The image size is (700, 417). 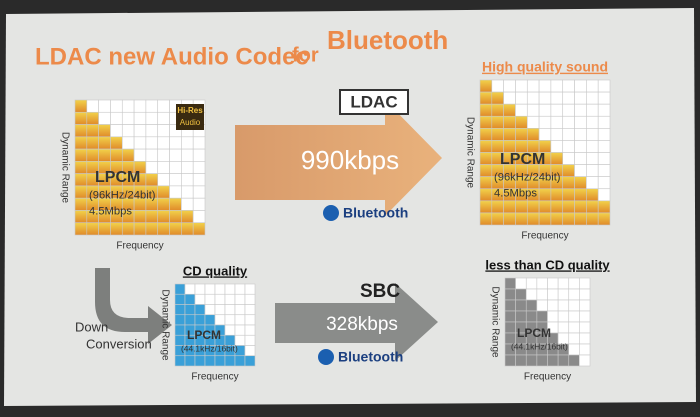 What do you see at coordinates (164, 325) in the screenshot?
I see `y-axis-label: Dynamic Range` at bounding box center [164, 325].